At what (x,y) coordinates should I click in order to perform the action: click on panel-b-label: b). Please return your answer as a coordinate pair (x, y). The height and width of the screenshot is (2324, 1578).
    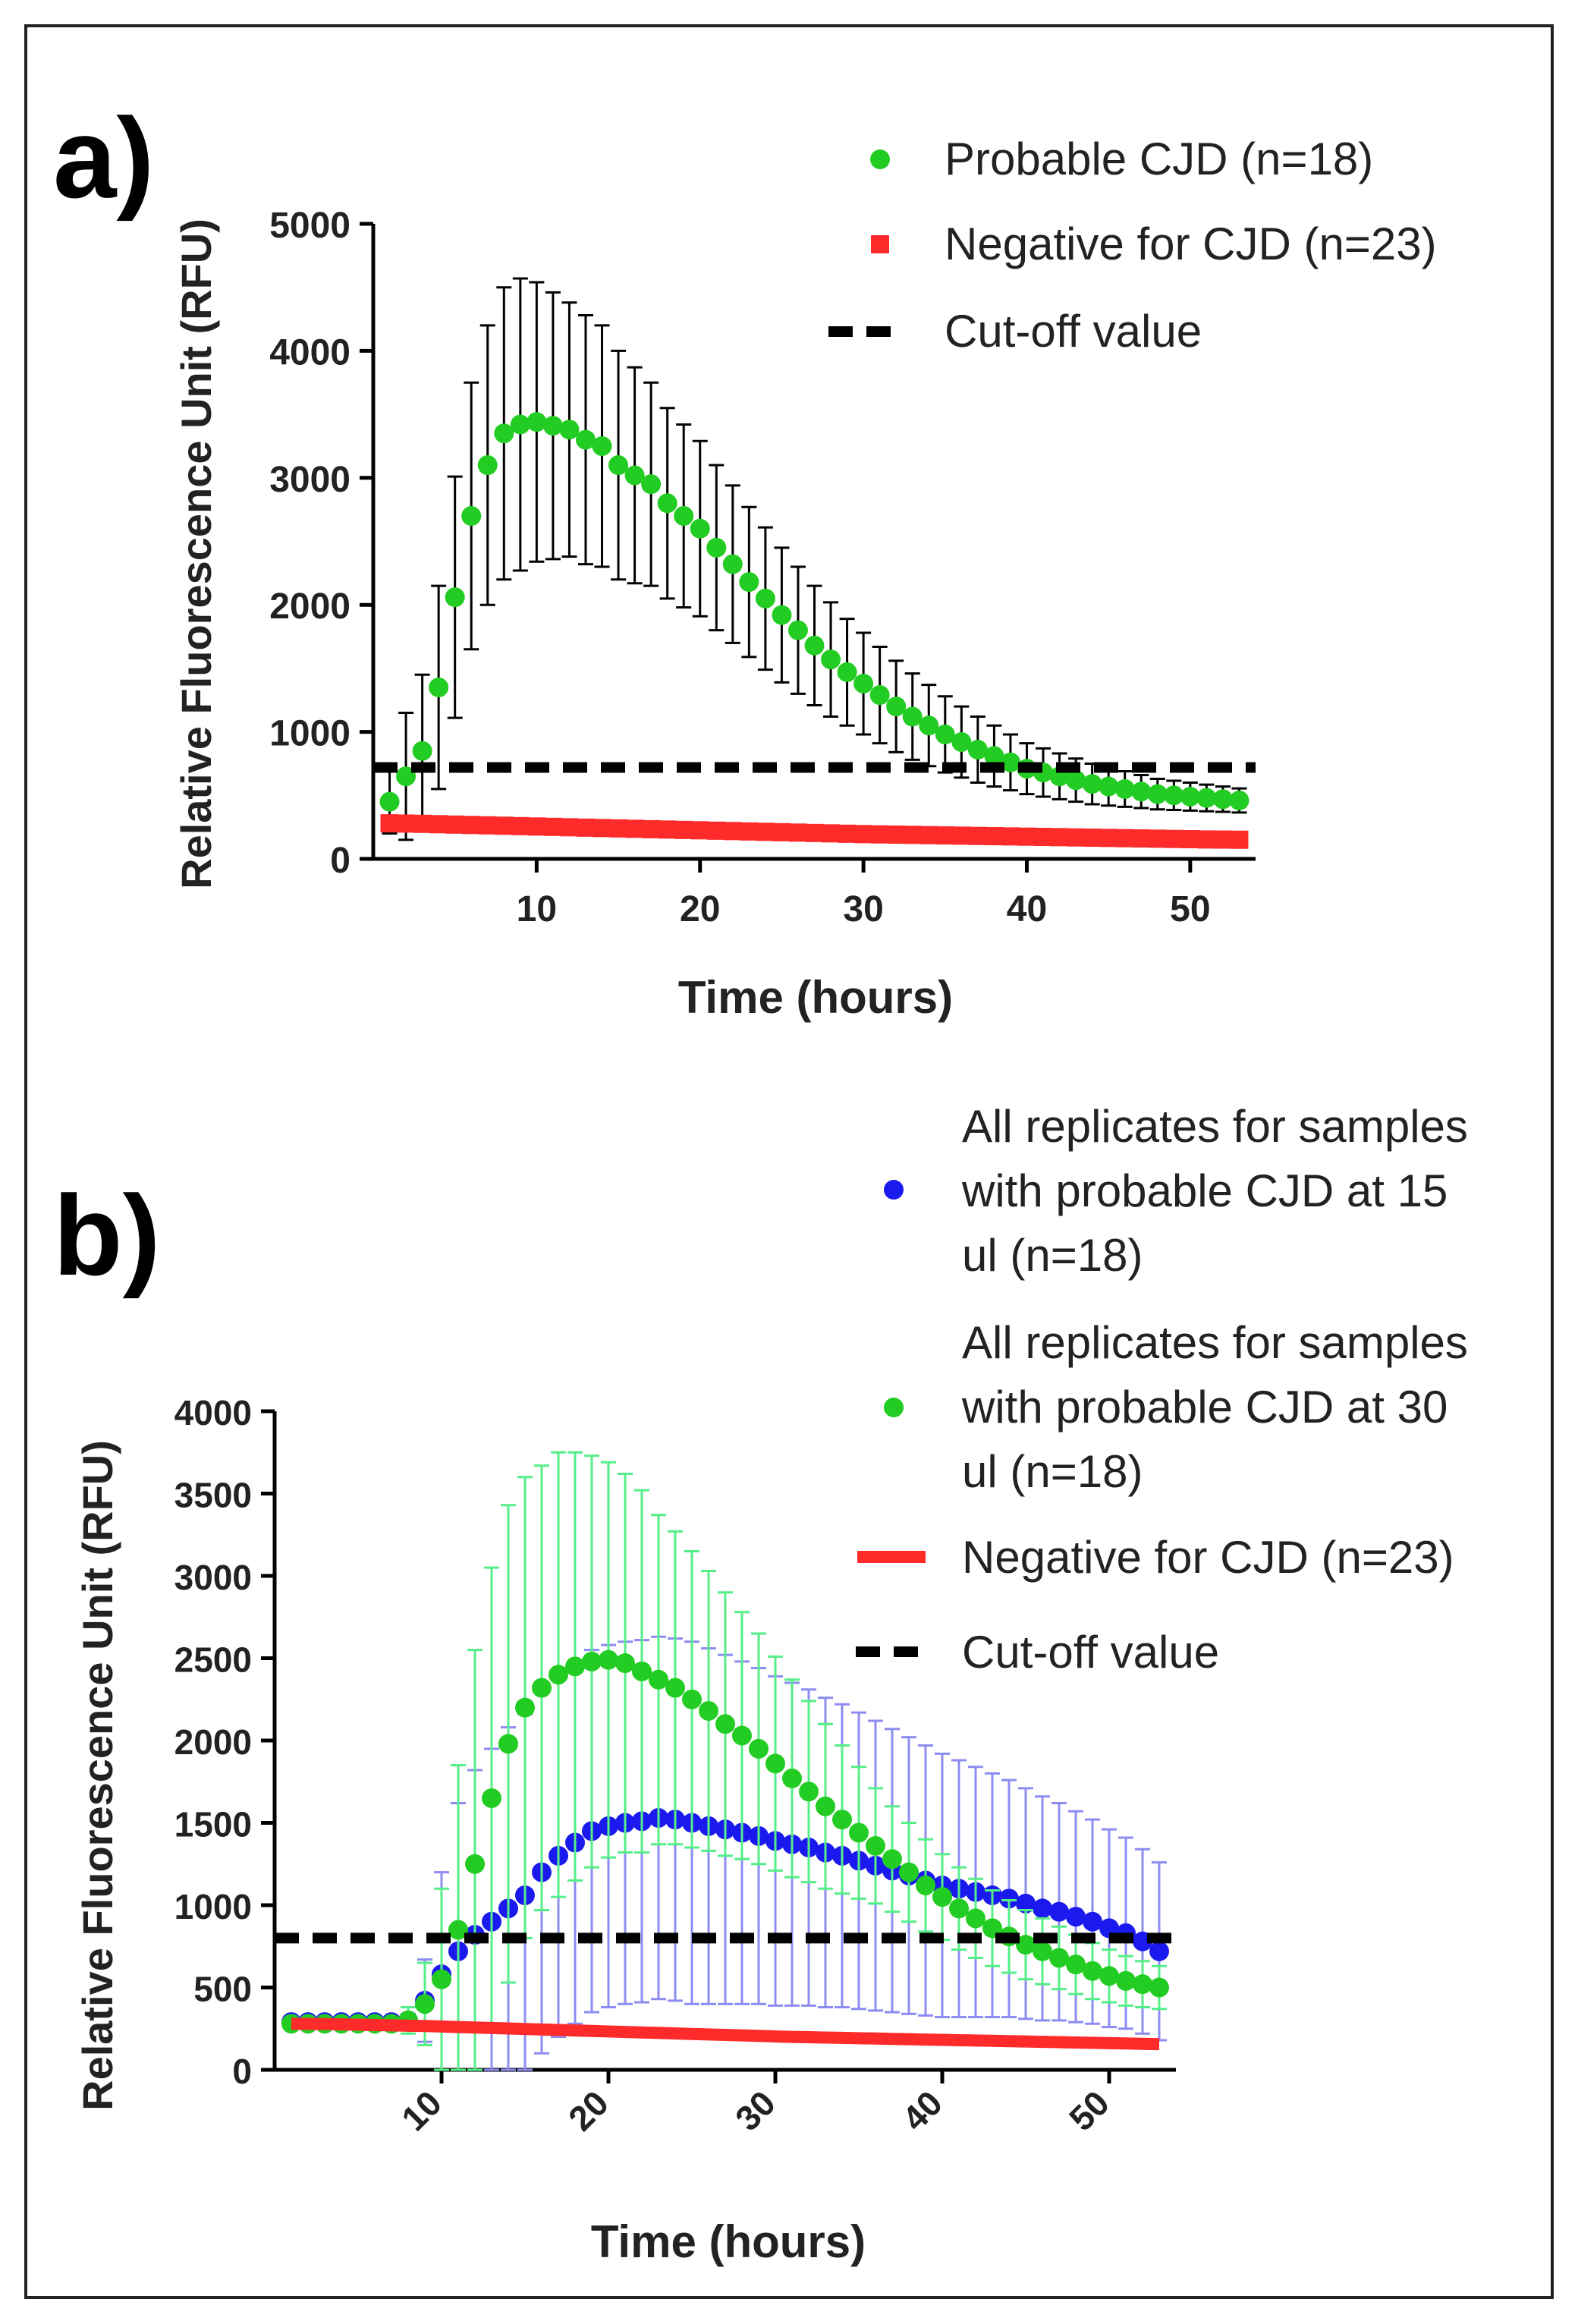
    Looking at the image, I should click on (107, 1235).